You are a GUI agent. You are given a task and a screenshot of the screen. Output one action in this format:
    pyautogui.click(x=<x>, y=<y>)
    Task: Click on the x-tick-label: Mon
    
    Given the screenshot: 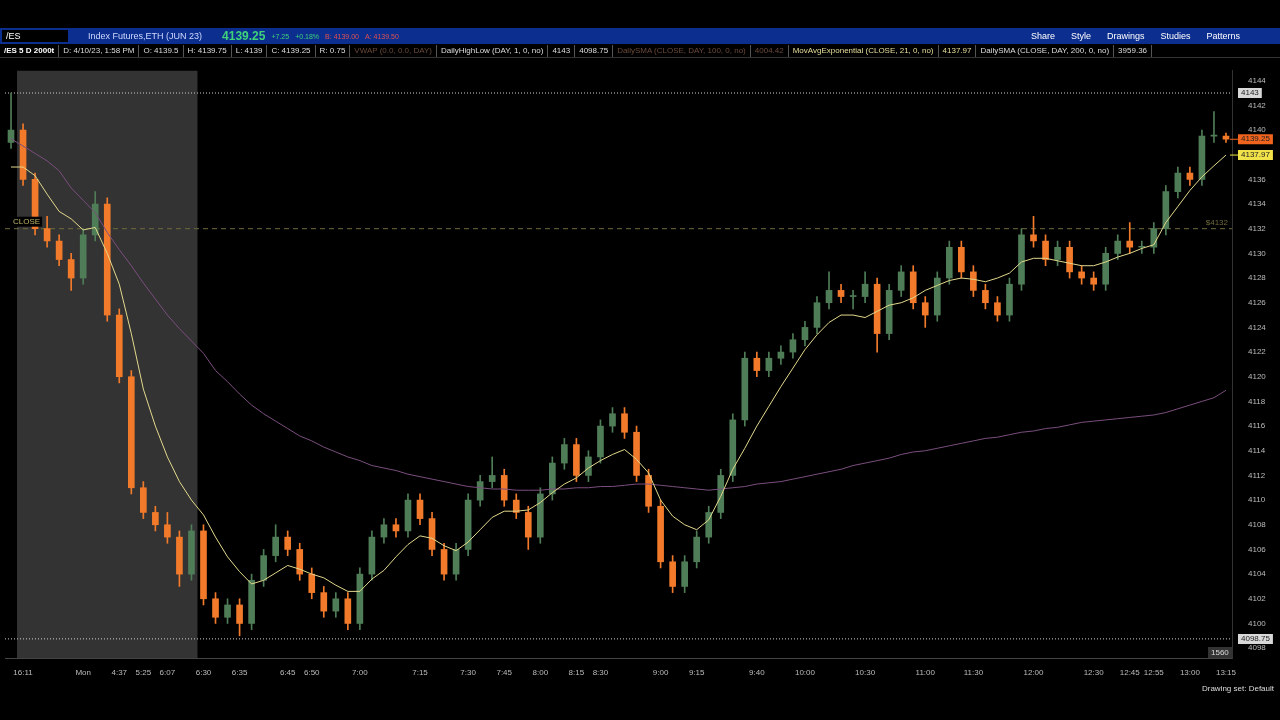 What is the action you would take?
    pyautogui.click(x=83, y=672)
    